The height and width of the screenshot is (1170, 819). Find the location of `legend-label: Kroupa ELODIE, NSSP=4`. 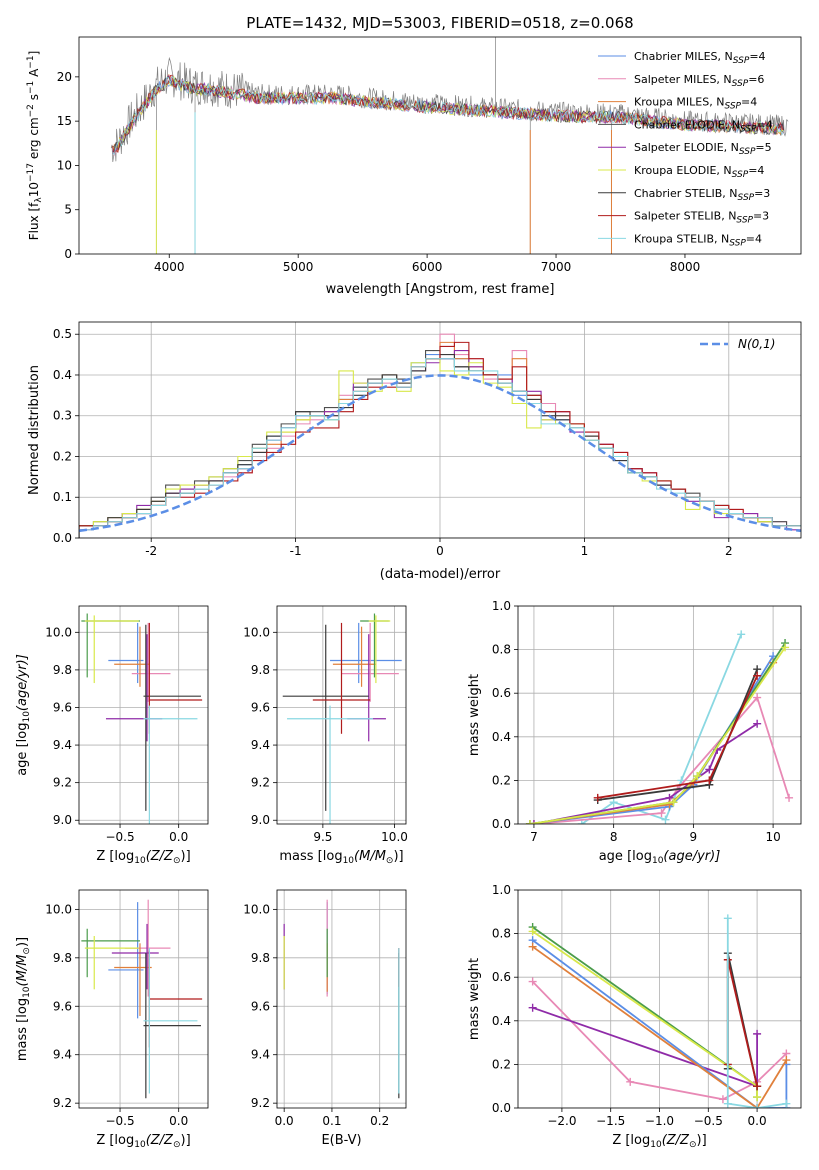

legend-label: Kroupa ELODIE, NSSP=4 is located at coordinates (699, 172).